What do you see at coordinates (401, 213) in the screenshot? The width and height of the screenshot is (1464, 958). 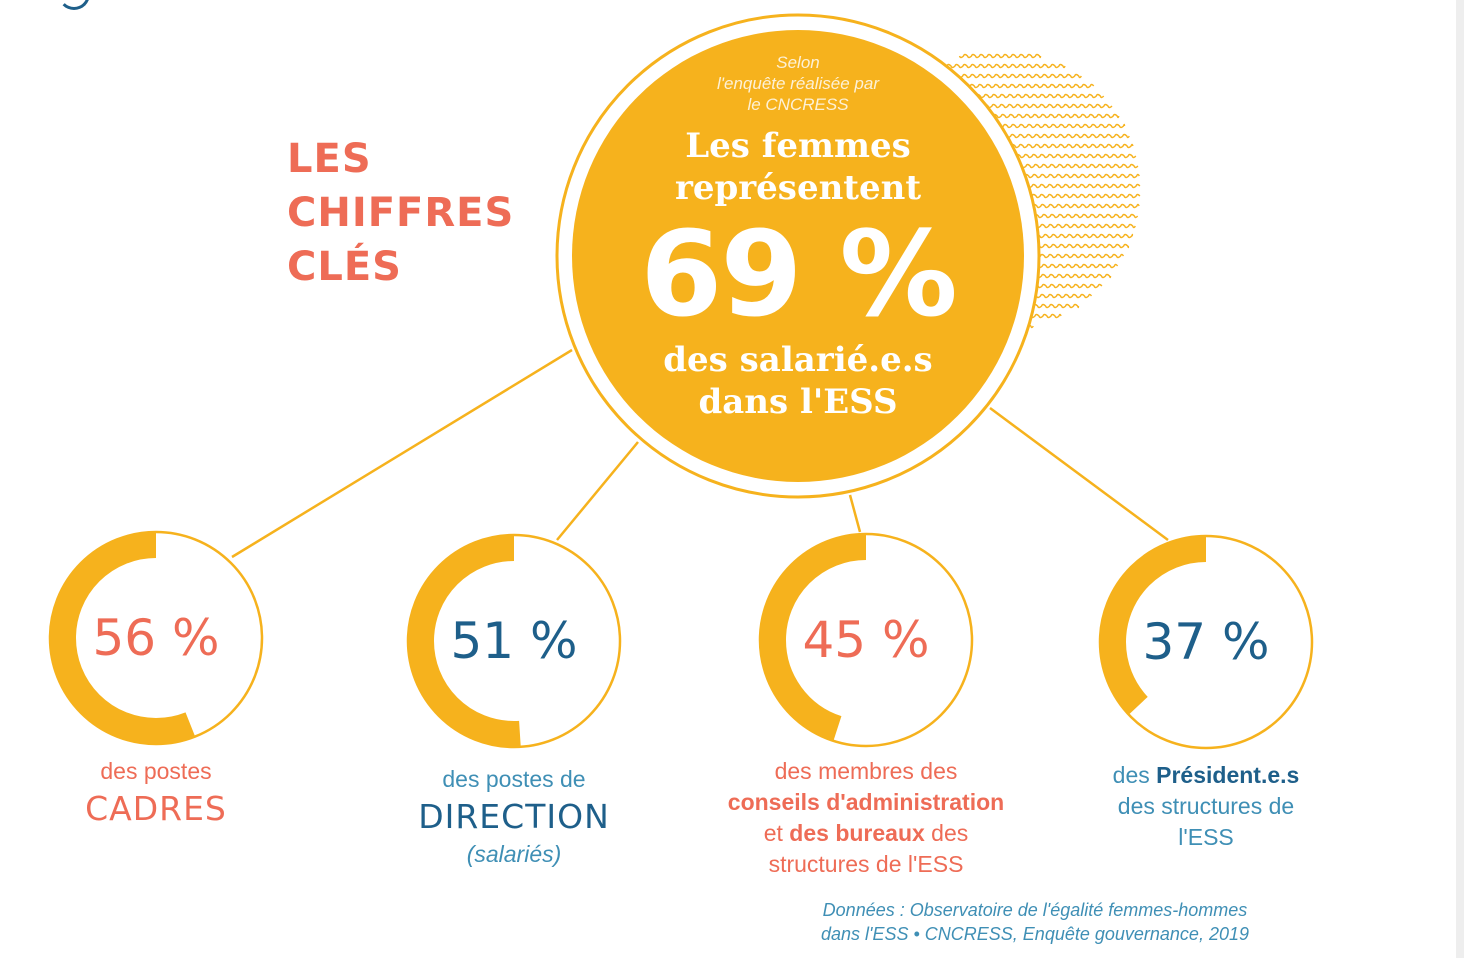 I see `heading-line: CHIFFRES` at bounding box center [401, 213].